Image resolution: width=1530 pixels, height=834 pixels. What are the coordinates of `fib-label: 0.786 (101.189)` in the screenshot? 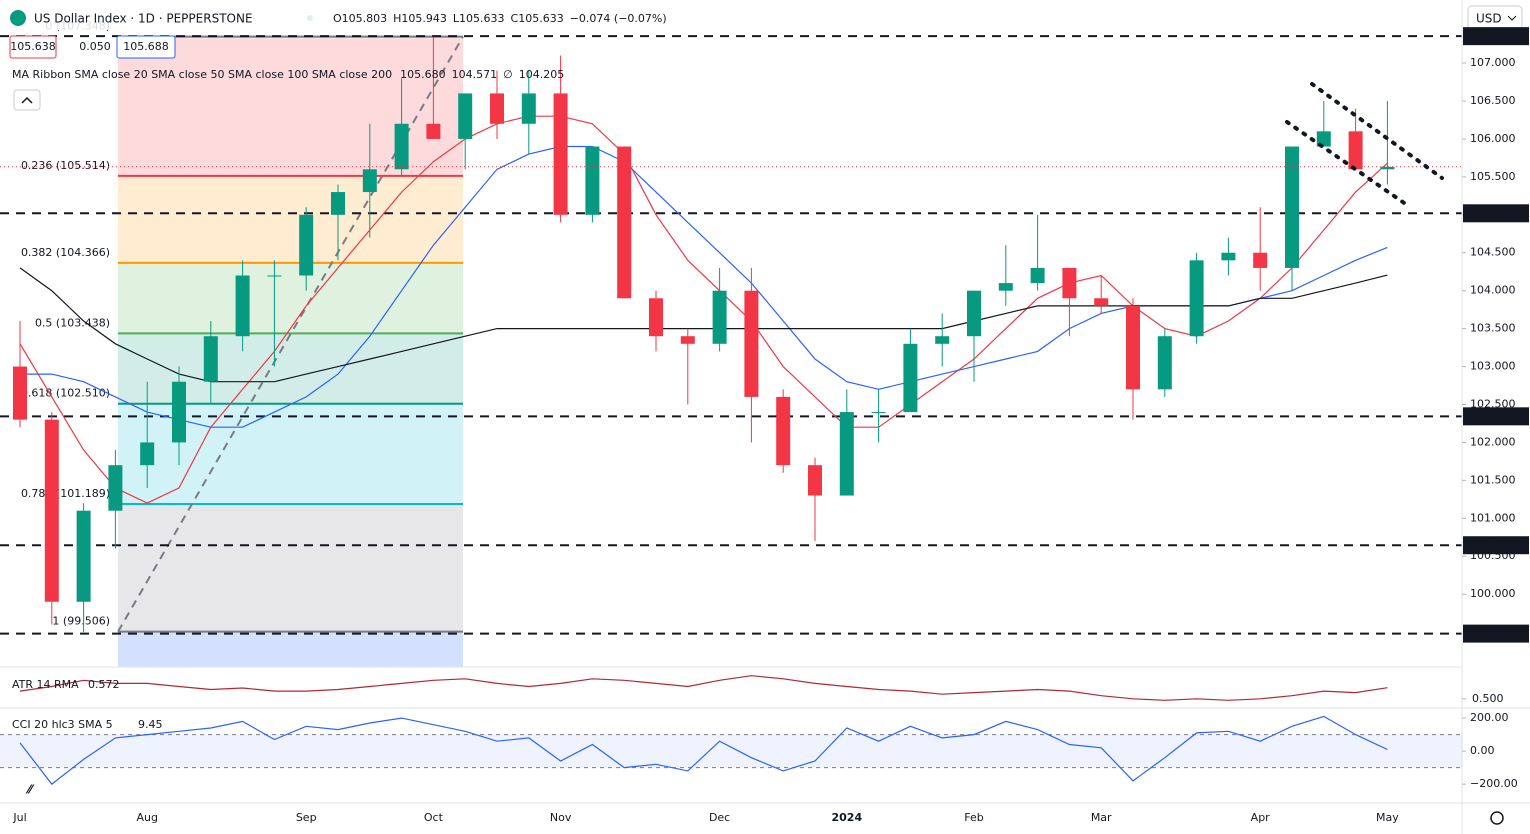 It's located at (65, 493).